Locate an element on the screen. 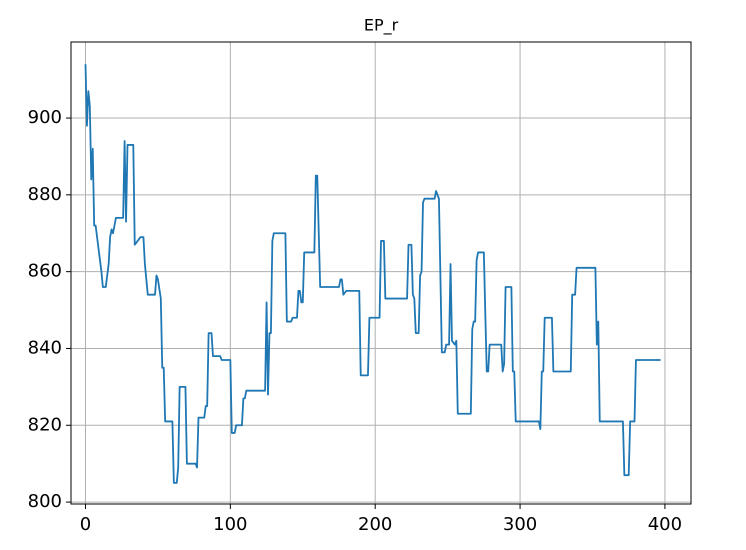 This screenshot has height=550, width=746. x-tick-label: 200 is located at coordinates (375, 524).